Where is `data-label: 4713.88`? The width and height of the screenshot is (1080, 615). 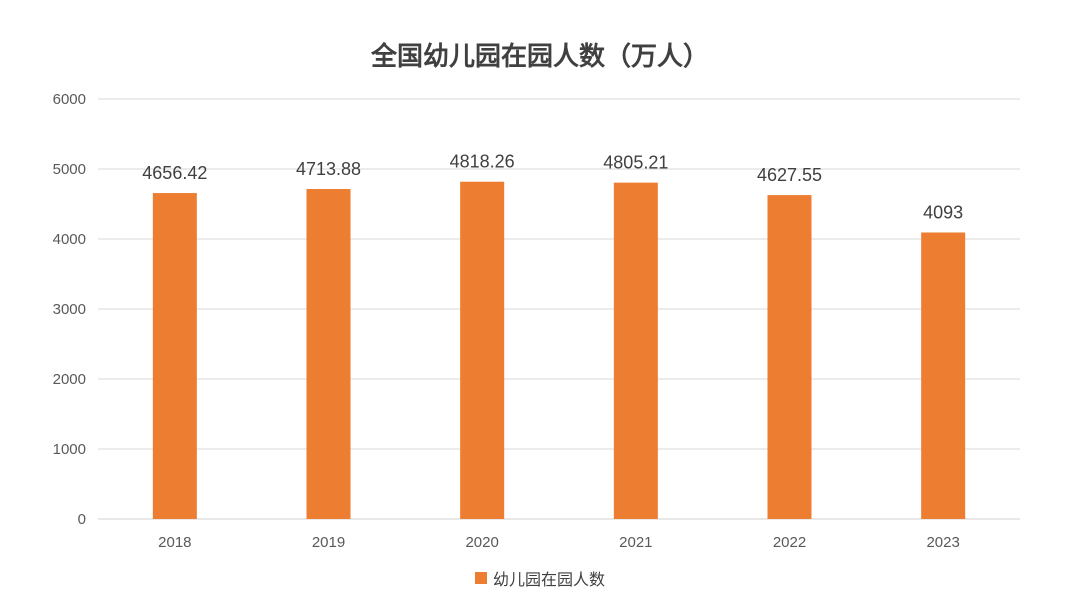 data-label: 4713.88 is located at coordinates (328, 169).